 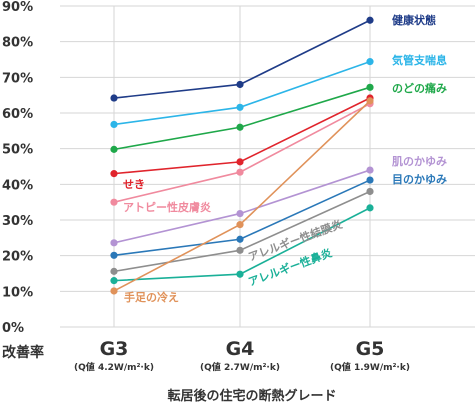 I want to click on series-label: 目のかゆみ, so click(x=419, y=179).